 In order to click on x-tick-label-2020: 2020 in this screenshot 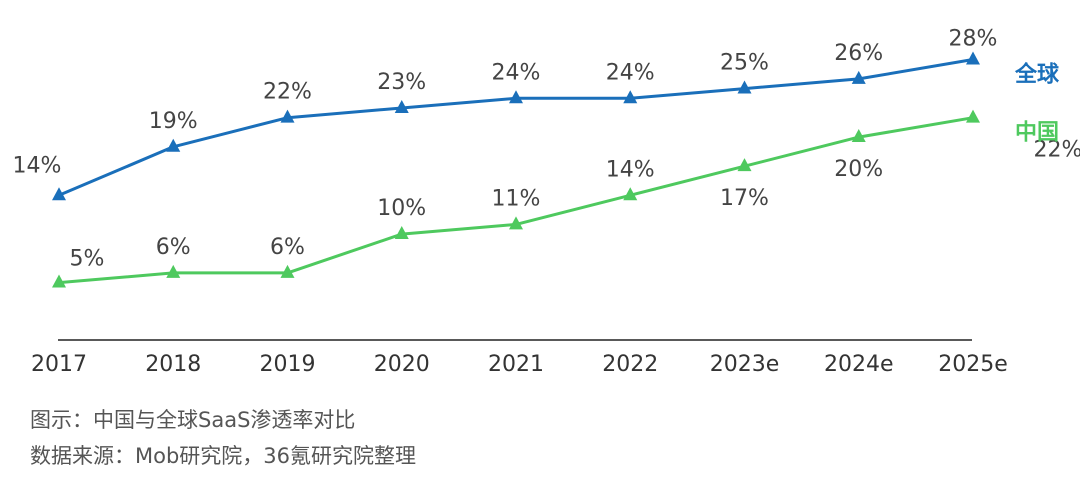, I will do `click(402, 364)`.